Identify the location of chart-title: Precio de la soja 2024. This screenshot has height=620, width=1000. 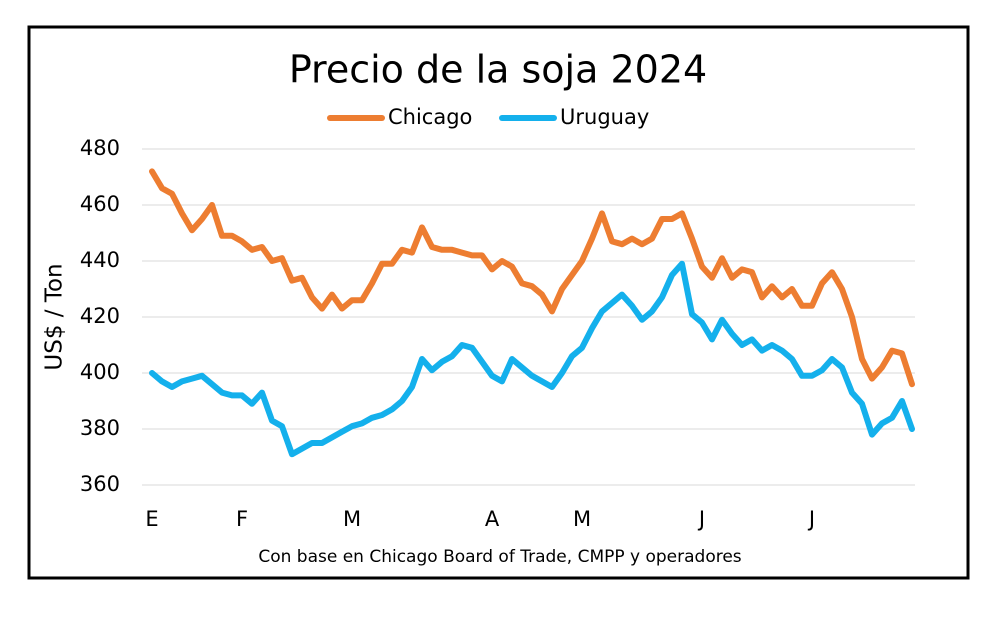
(498, 70).